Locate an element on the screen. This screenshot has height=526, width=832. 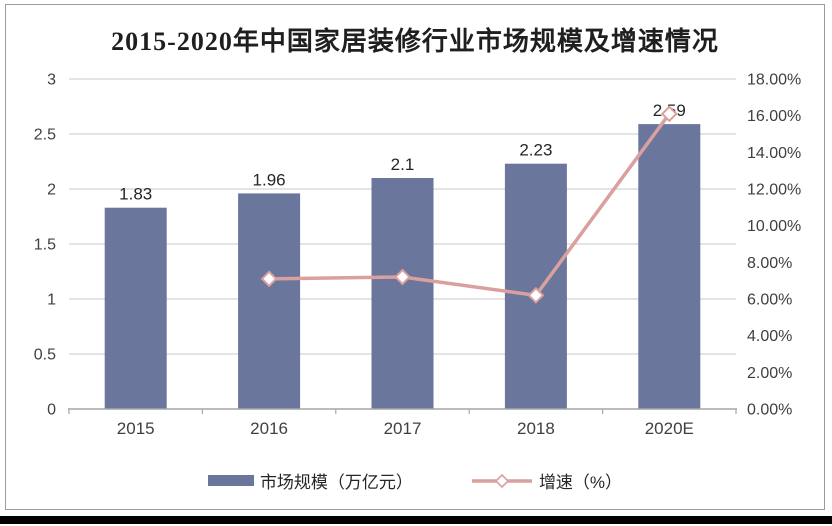
bottom-black-bar is located at coordinates (416, 520).